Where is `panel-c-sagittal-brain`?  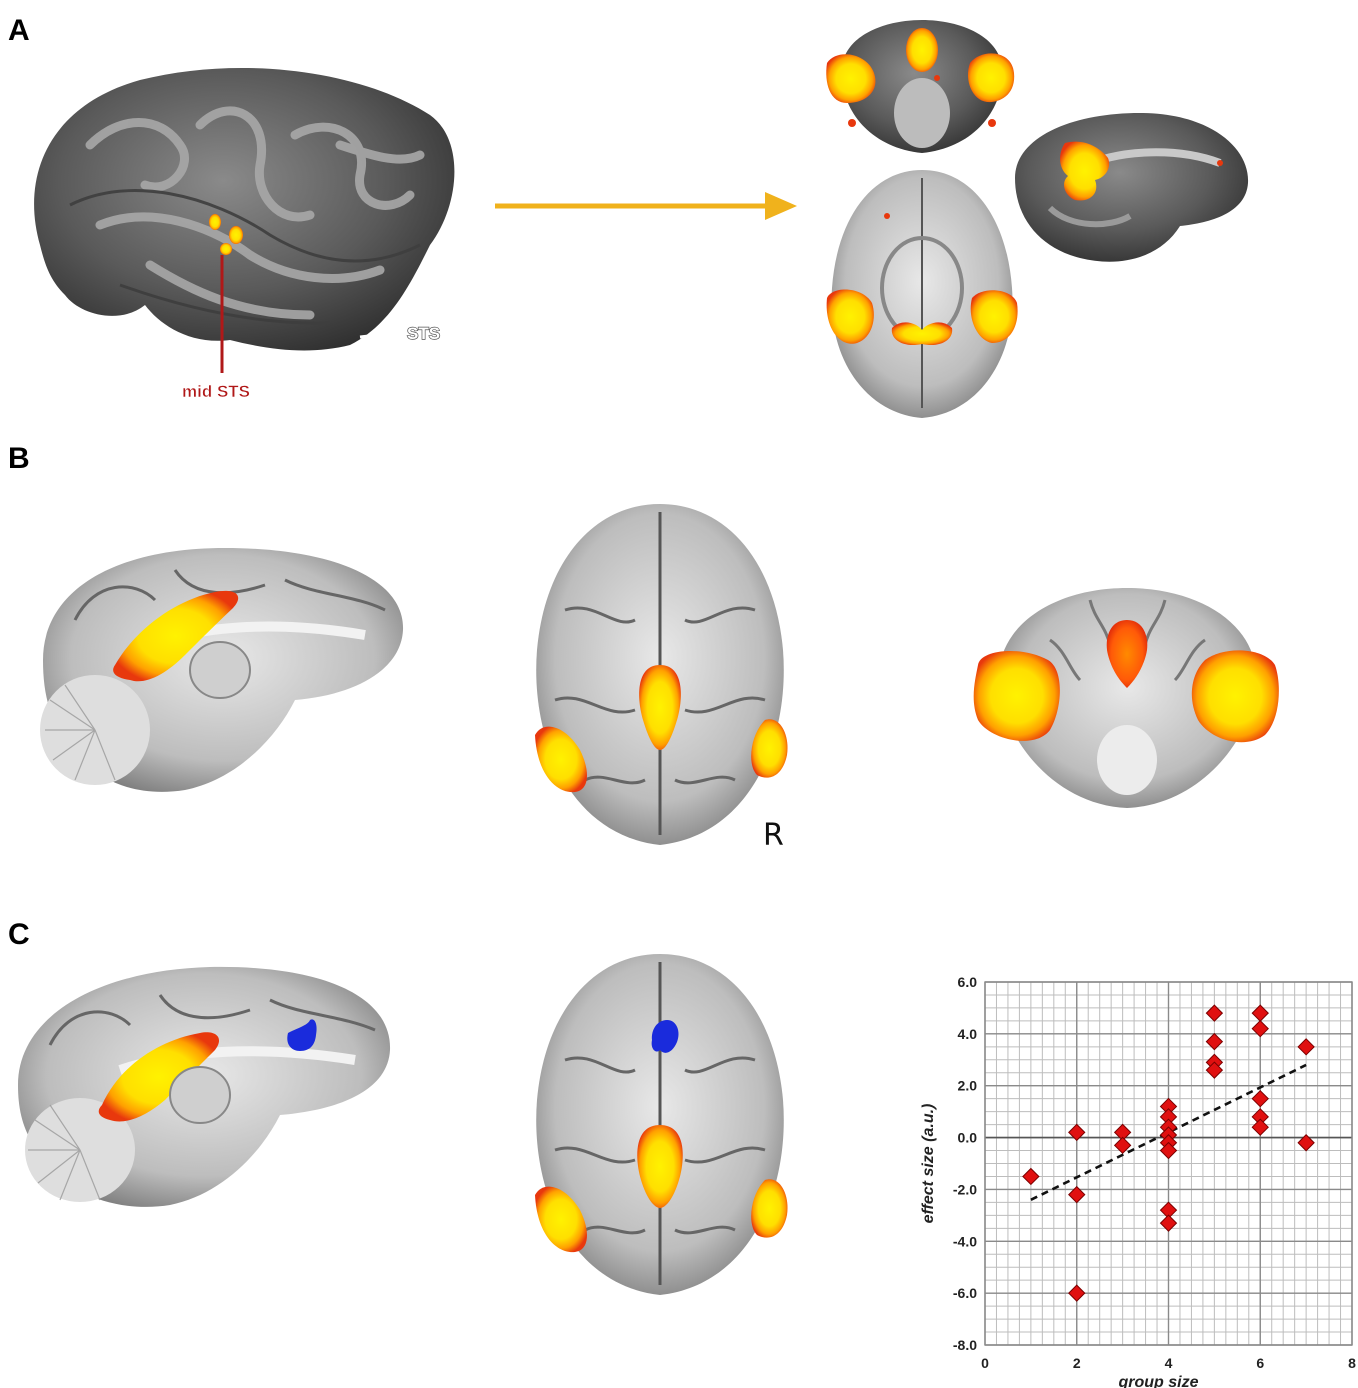 panel-c-sagittal-brain is located at coordinates (204, 1086).